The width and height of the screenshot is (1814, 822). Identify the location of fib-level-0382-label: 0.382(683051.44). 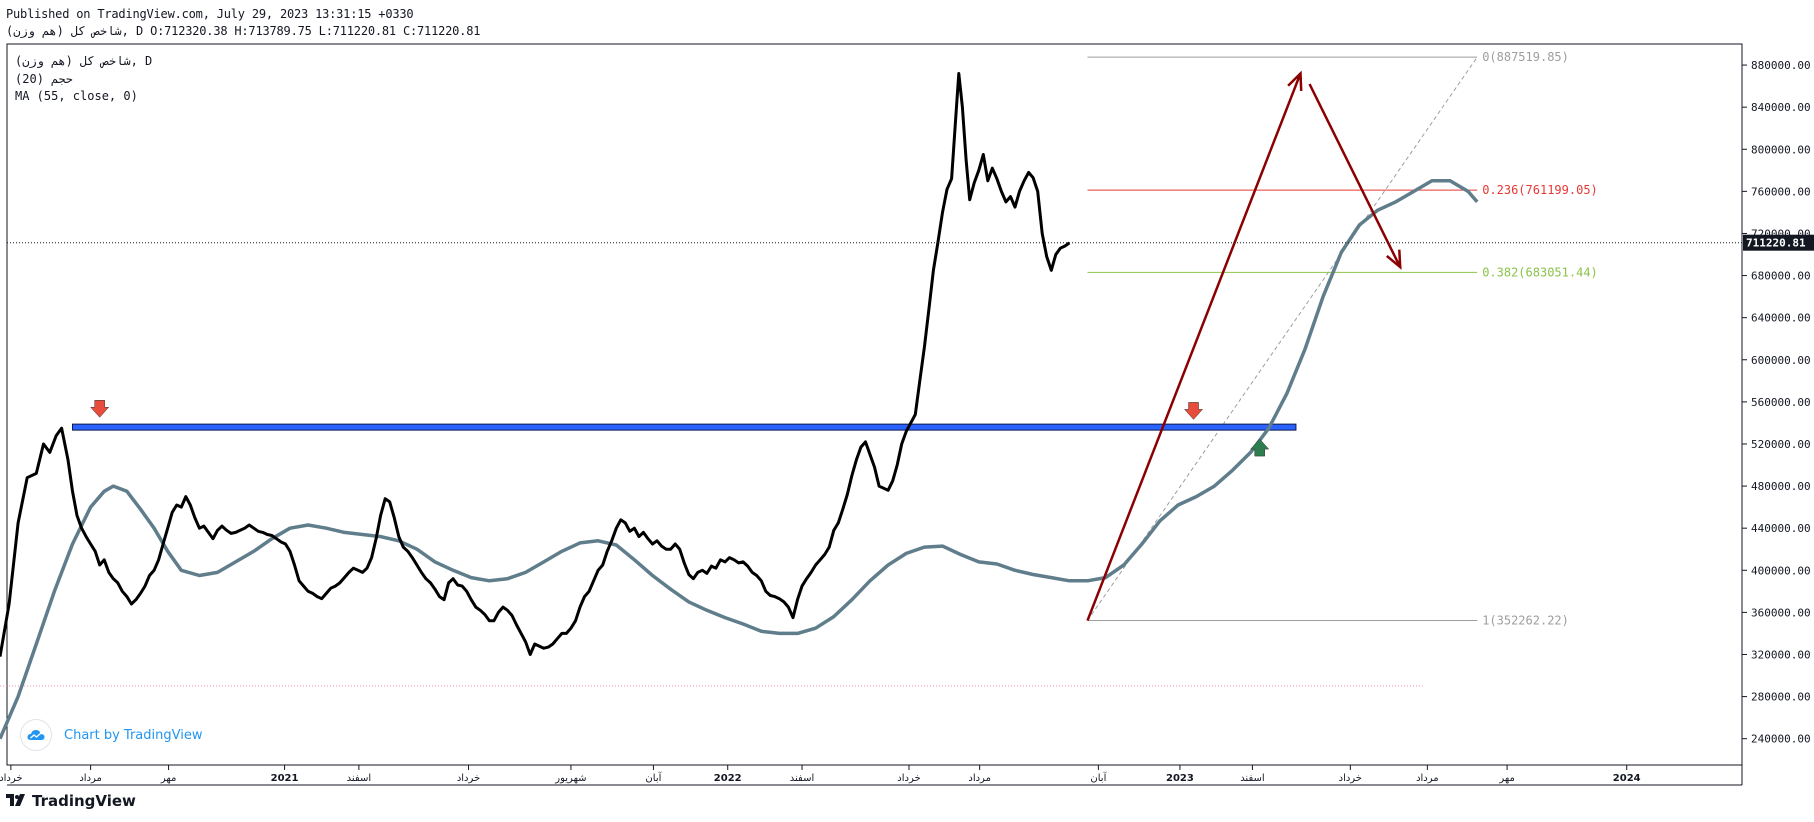
(1540, 272).